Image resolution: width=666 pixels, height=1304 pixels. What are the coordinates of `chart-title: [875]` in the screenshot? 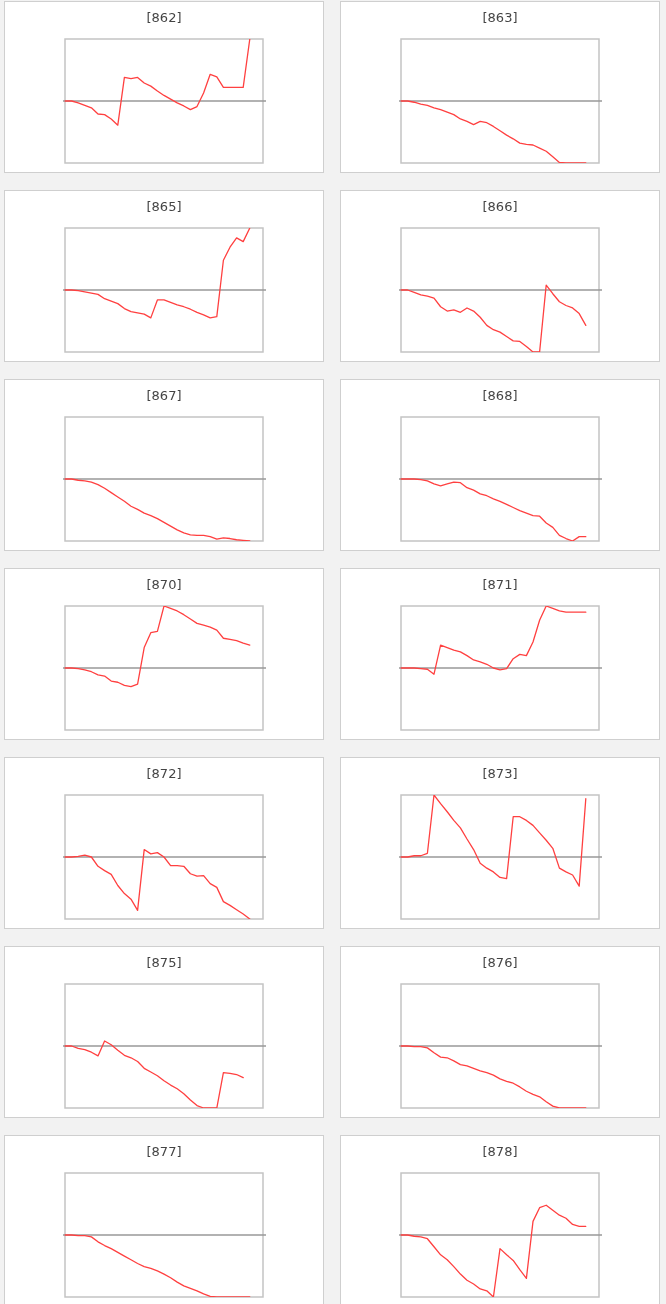 It's located at (164, 962).